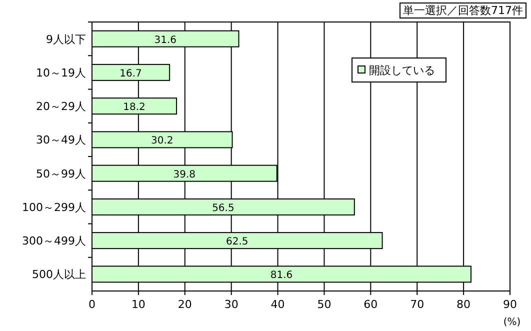 The width and height of the screenshot is (531, 331). What do you see at coordinates (59, 275) in the screenshot?
I see `y-tick-label: 500人以上` at bounding box center [59, 275].